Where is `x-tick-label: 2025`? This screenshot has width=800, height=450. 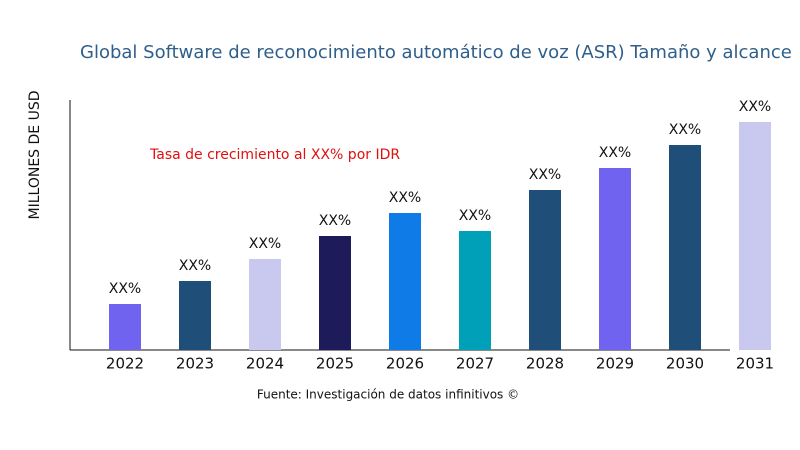 x-tick-label: 2025 is located at coordinates (335, 364).